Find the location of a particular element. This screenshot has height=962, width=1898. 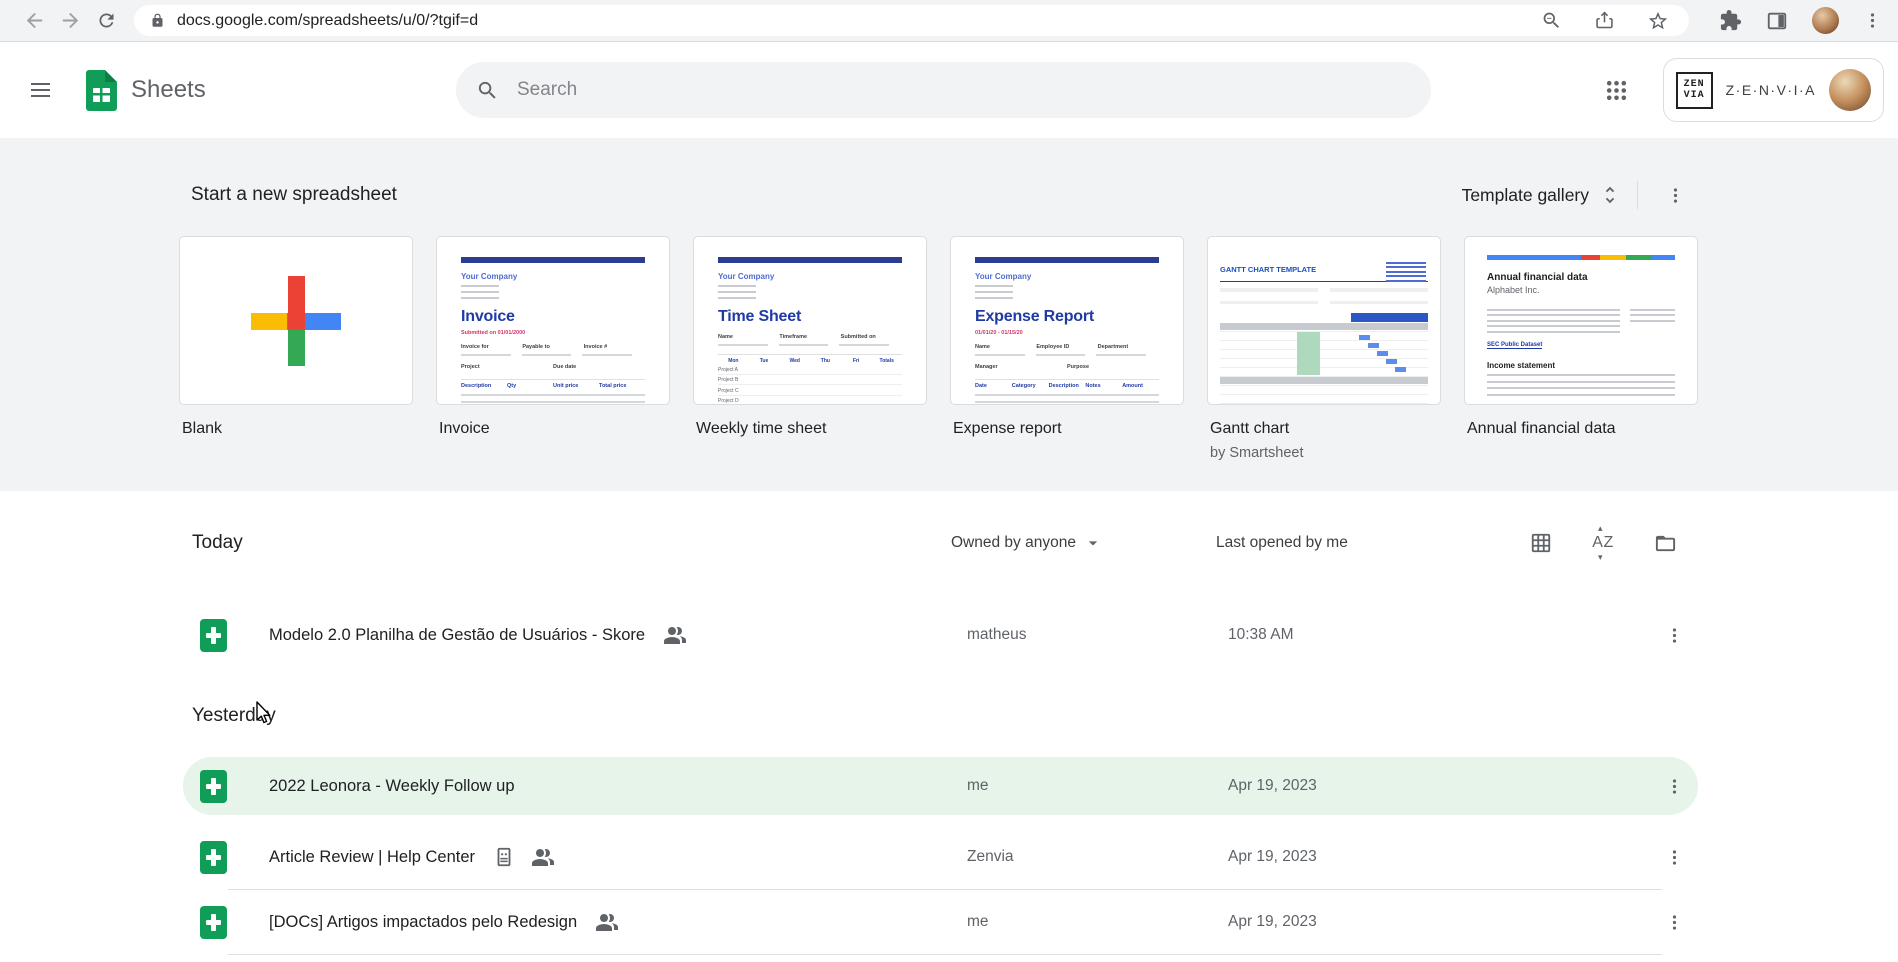

template-section-title: Start a new spreadsheet is located at coordinates (294, 194).